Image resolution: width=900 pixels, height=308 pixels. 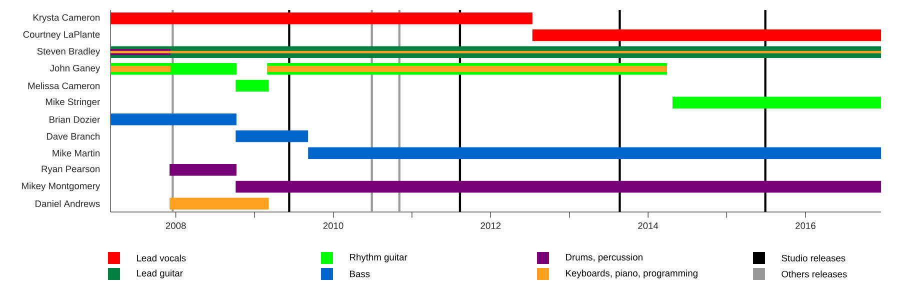 I want to click on x-tick-label: 2012, so click(x=490, y=226).